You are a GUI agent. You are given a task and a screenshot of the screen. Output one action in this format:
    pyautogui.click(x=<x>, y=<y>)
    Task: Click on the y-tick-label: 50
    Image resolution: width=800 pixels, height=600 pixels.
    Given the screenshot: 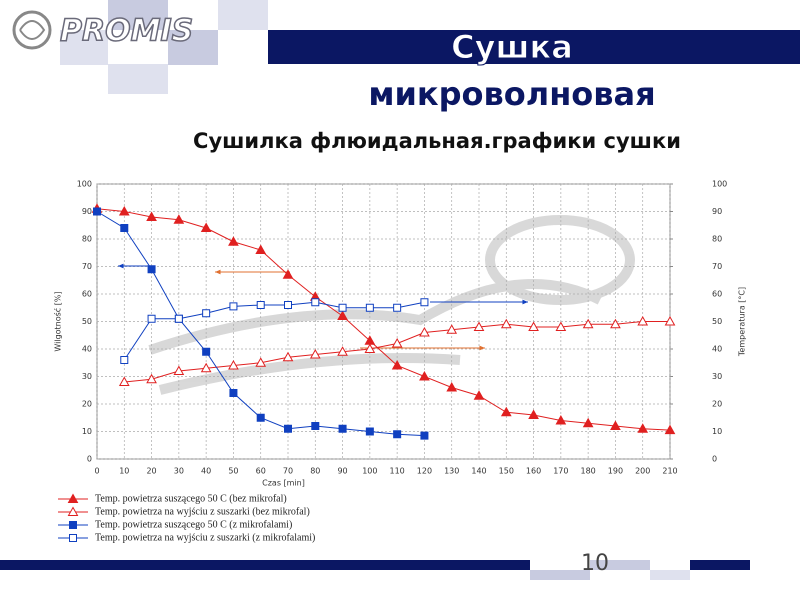 What is the action you would take?
    pyautogui.click(x=87, y=321)
    